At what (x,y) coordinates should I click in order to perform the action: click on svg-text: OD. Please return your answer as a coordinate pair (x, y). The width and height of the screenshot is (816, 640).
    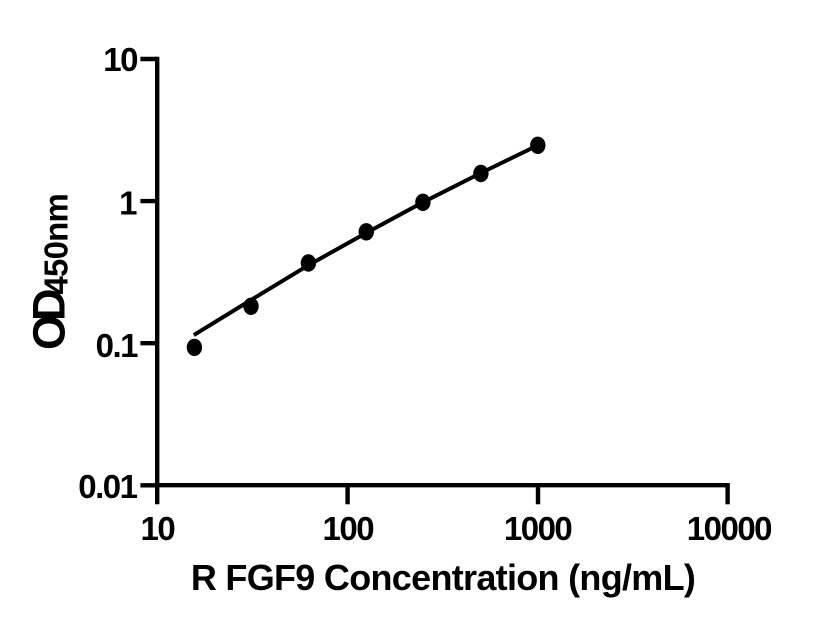
    Looking at the image, I should click on (49, 320).